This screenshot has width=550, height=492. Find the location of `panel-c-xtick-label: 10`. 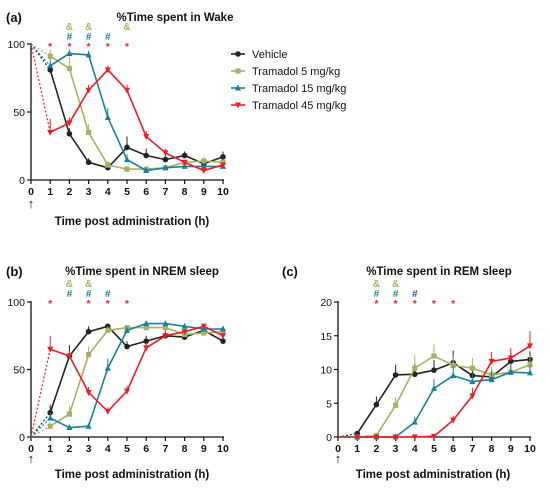

panel-c-xtick-label: 10 is located at coordinates (530, 449).